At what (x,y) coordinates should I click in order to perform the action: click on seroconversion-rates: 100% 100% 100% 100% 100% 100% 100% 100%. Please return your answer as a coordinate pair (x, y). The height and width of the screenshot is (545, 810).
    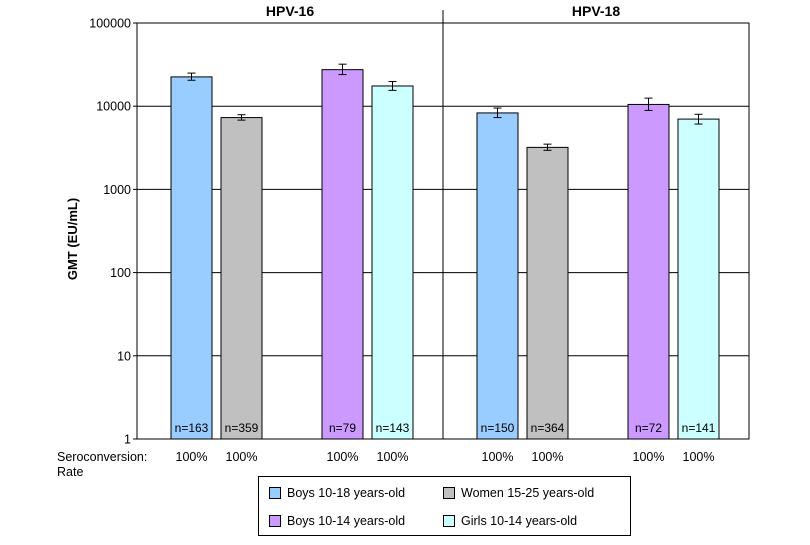
    Looking at the image, I should click on (445, 457).